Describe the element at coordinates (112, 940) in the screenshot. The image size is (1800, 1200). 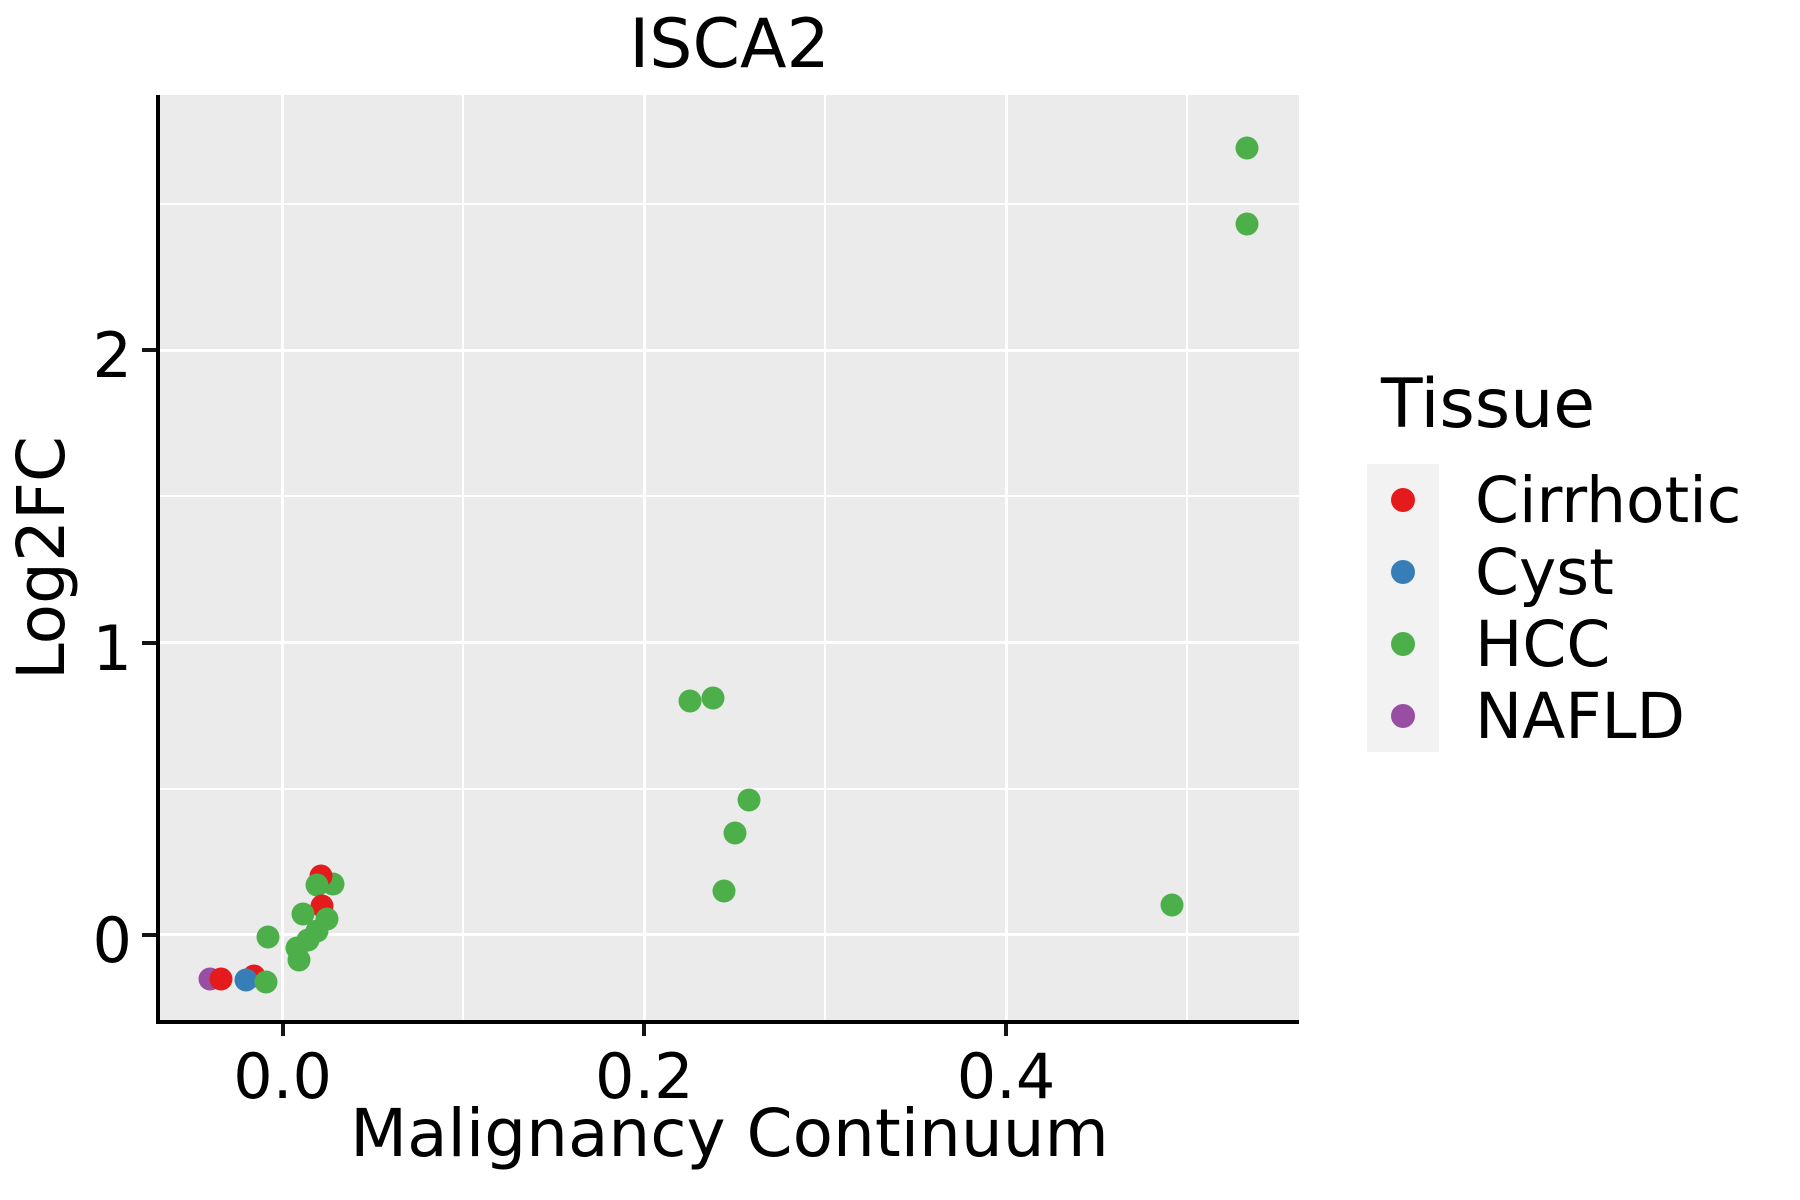
I see `y-tick-label-0: 0` at that location.